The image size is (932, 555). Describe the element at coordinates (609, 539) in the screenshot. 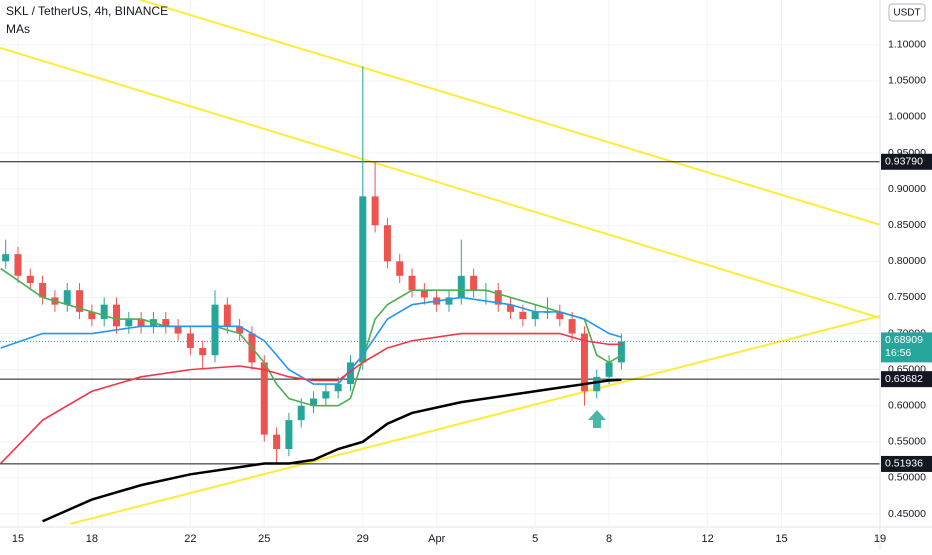

I see `x-tick-label: 8` at that location.